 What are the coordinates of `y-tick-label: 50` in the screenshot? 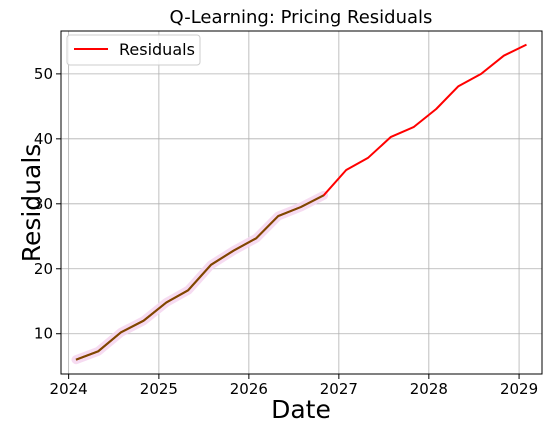 It's located at (43, 74).